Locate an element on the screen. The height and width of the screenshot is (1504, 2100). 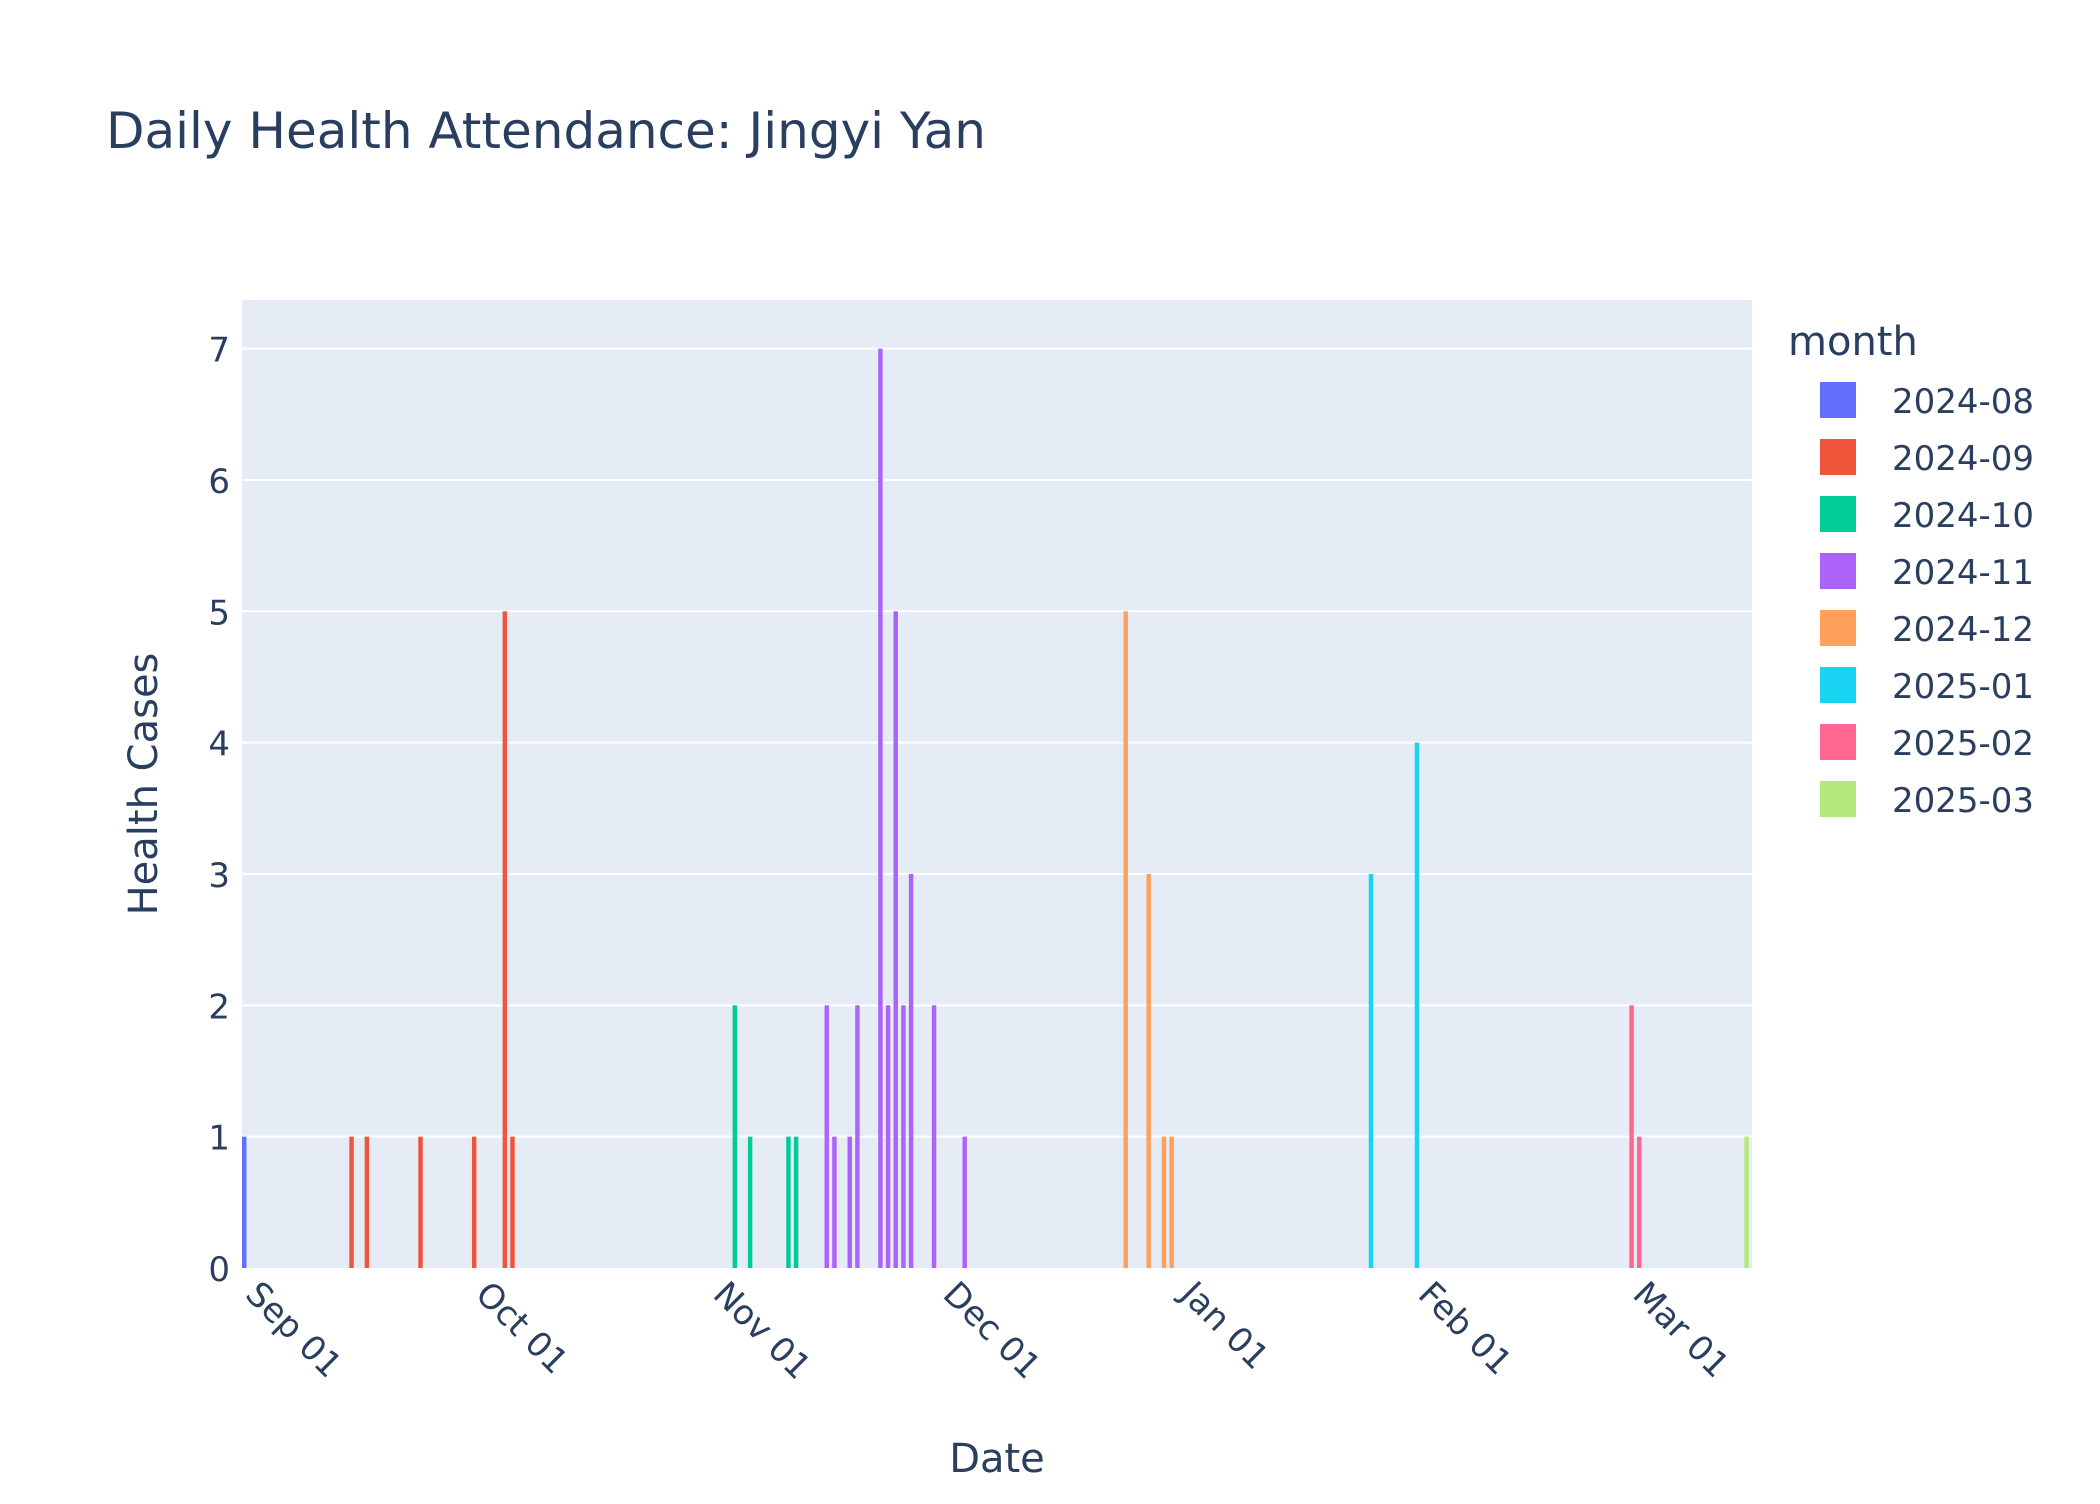
y-tick-label: 7 is located at coordinates (219, 351).